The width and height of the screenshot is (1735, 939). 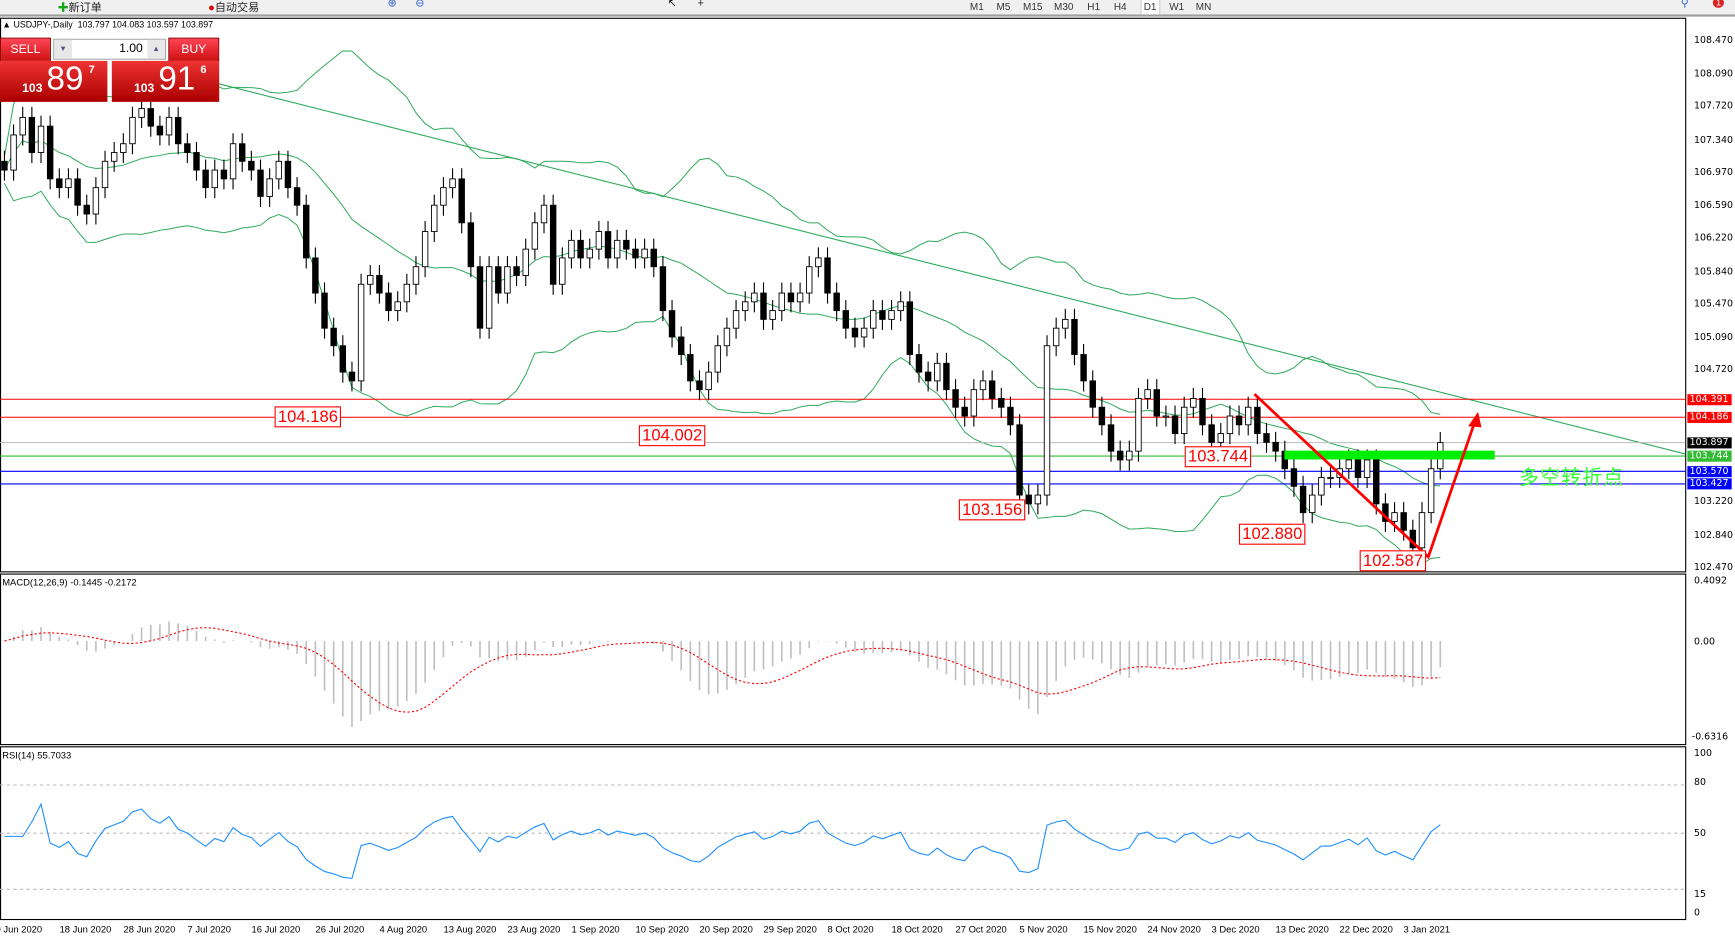 I want to click on auto-trading-button: ●自动交易, so click(x=233, y=7).